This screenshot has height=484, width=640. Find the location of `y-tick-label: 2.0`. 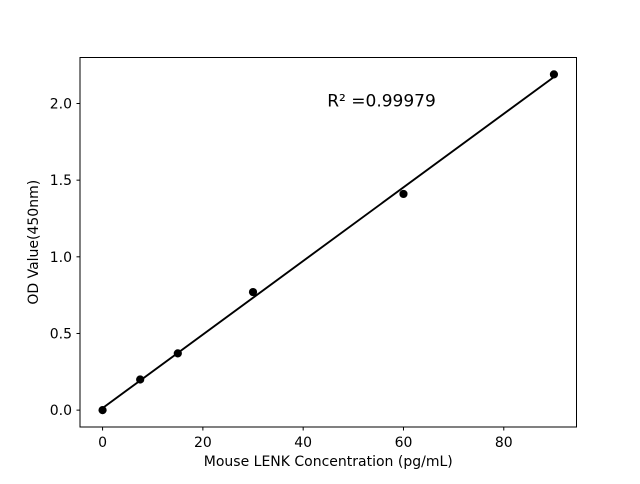

y-tick-label: 2.0 is located at coordinates (61, 104).